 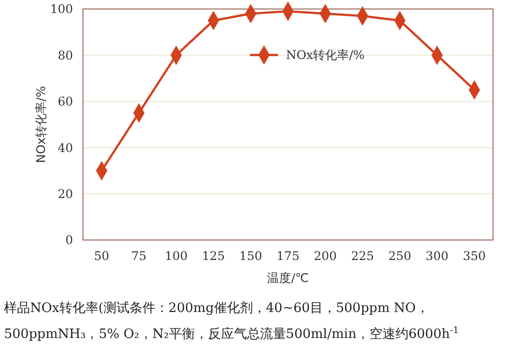 What do you see at coordinates (325, 256) in the screenshot?
I see `x-tick-label: 200` at bounding box center [325, 256].